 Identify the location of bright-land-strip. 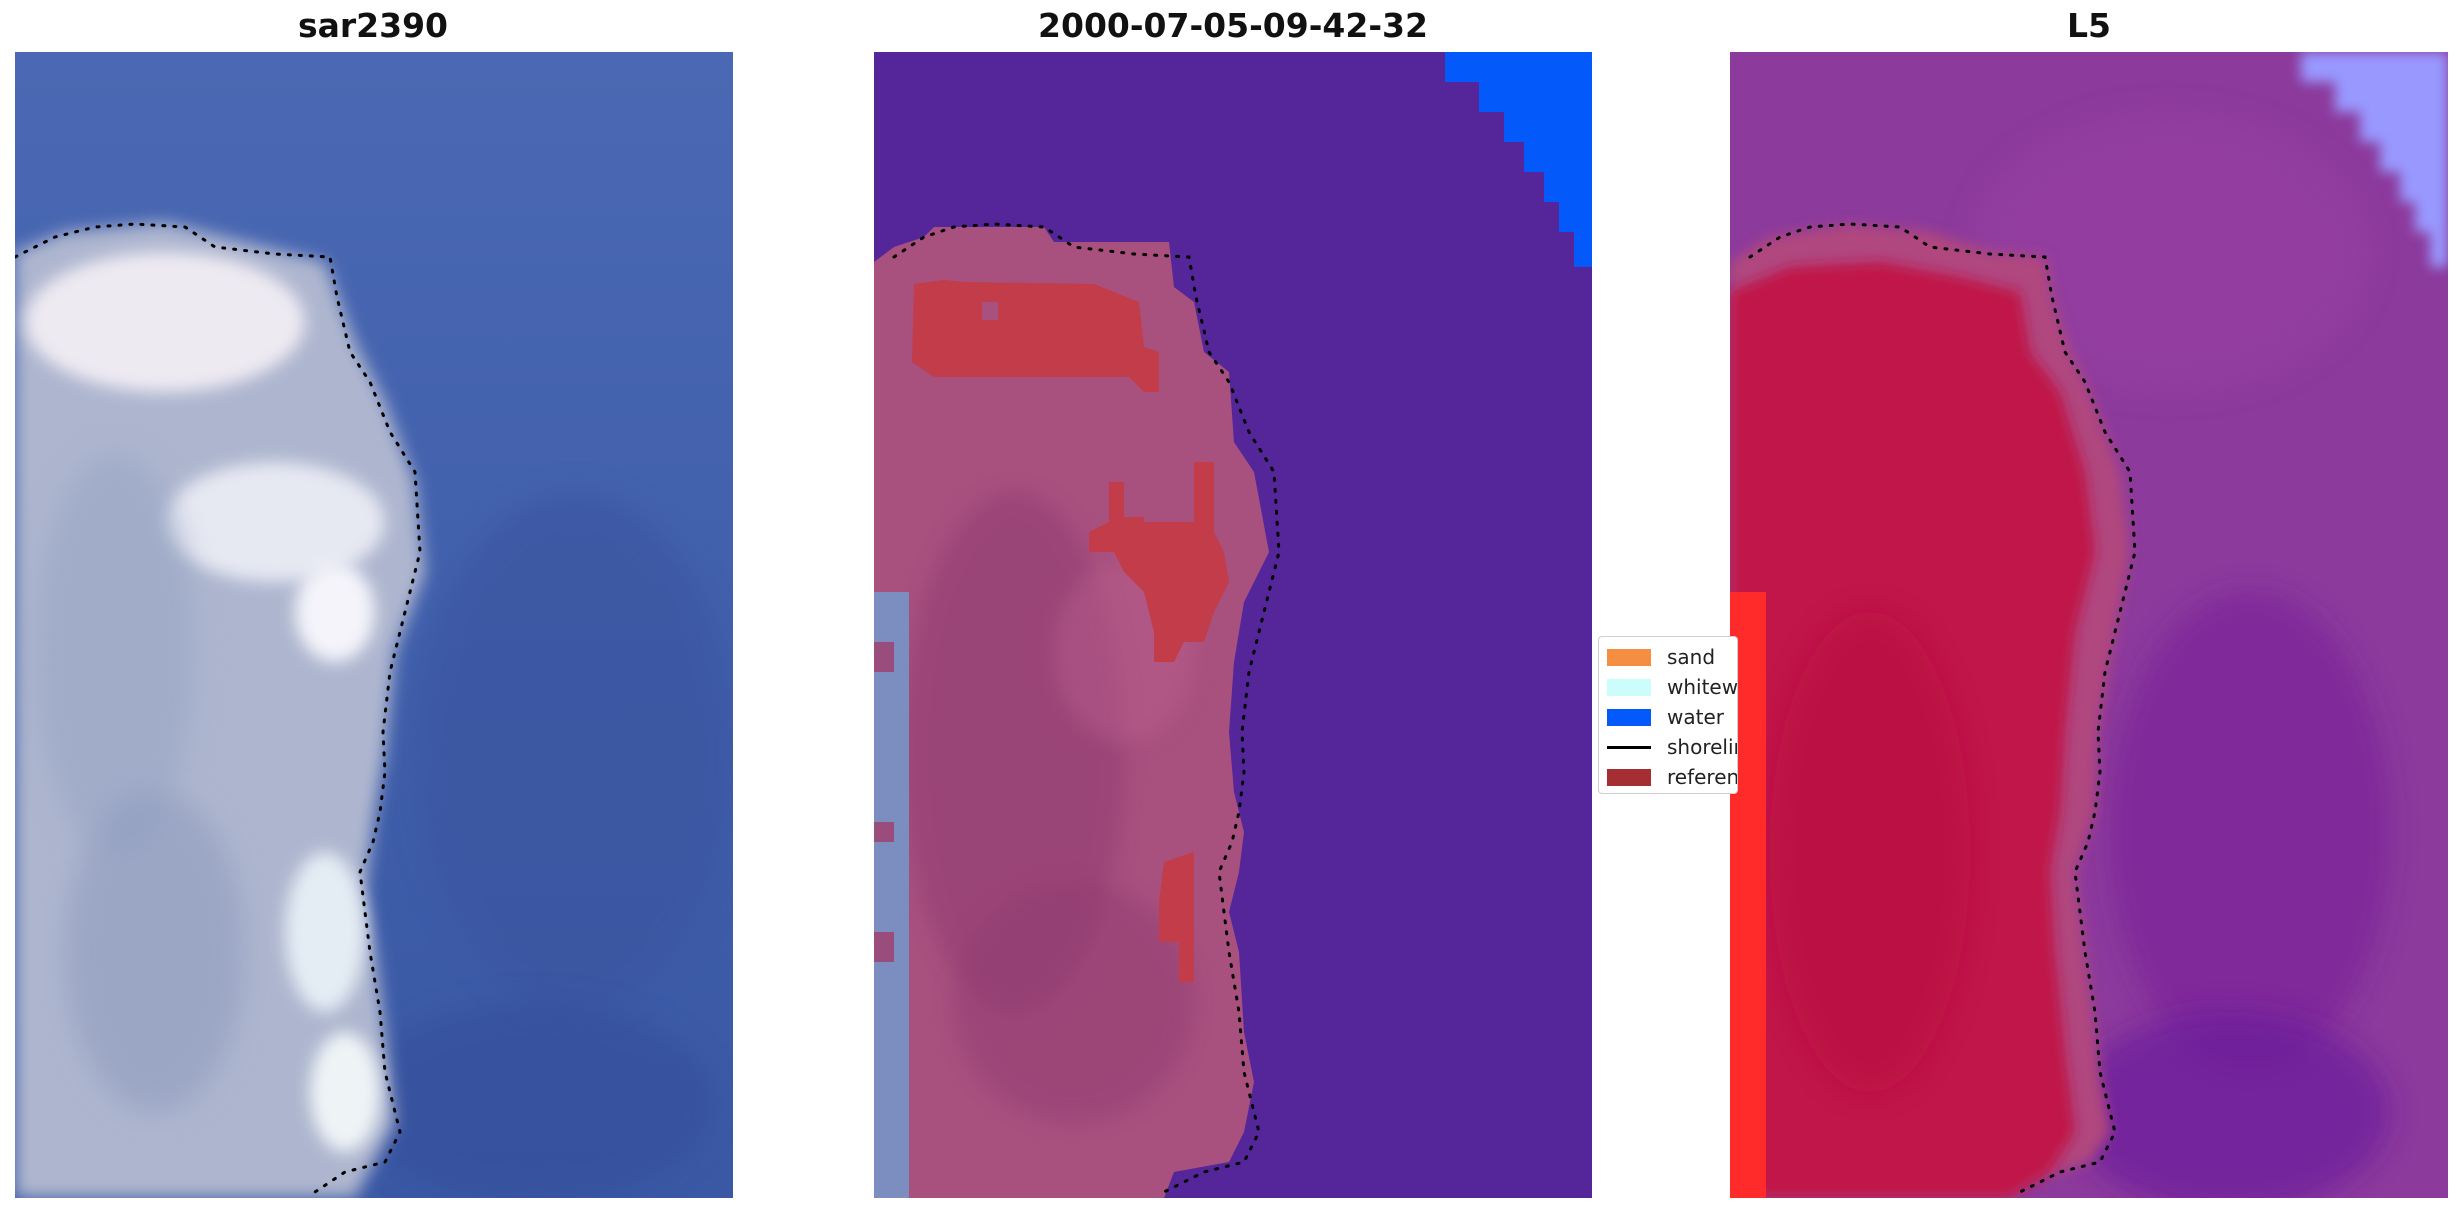
(1748, 895).